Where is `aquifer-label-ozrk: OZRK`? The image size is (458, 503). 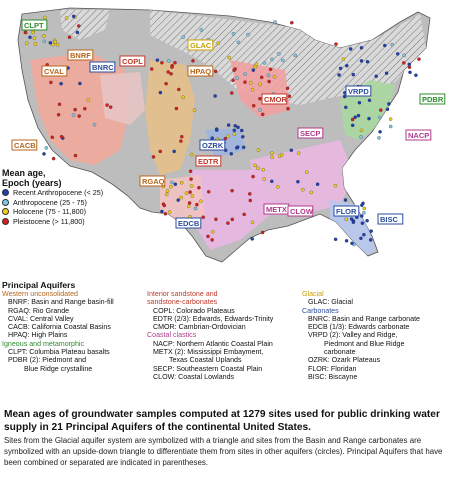
aquifer-label-ozrk: OZRK is located at coordinates (212, 145).